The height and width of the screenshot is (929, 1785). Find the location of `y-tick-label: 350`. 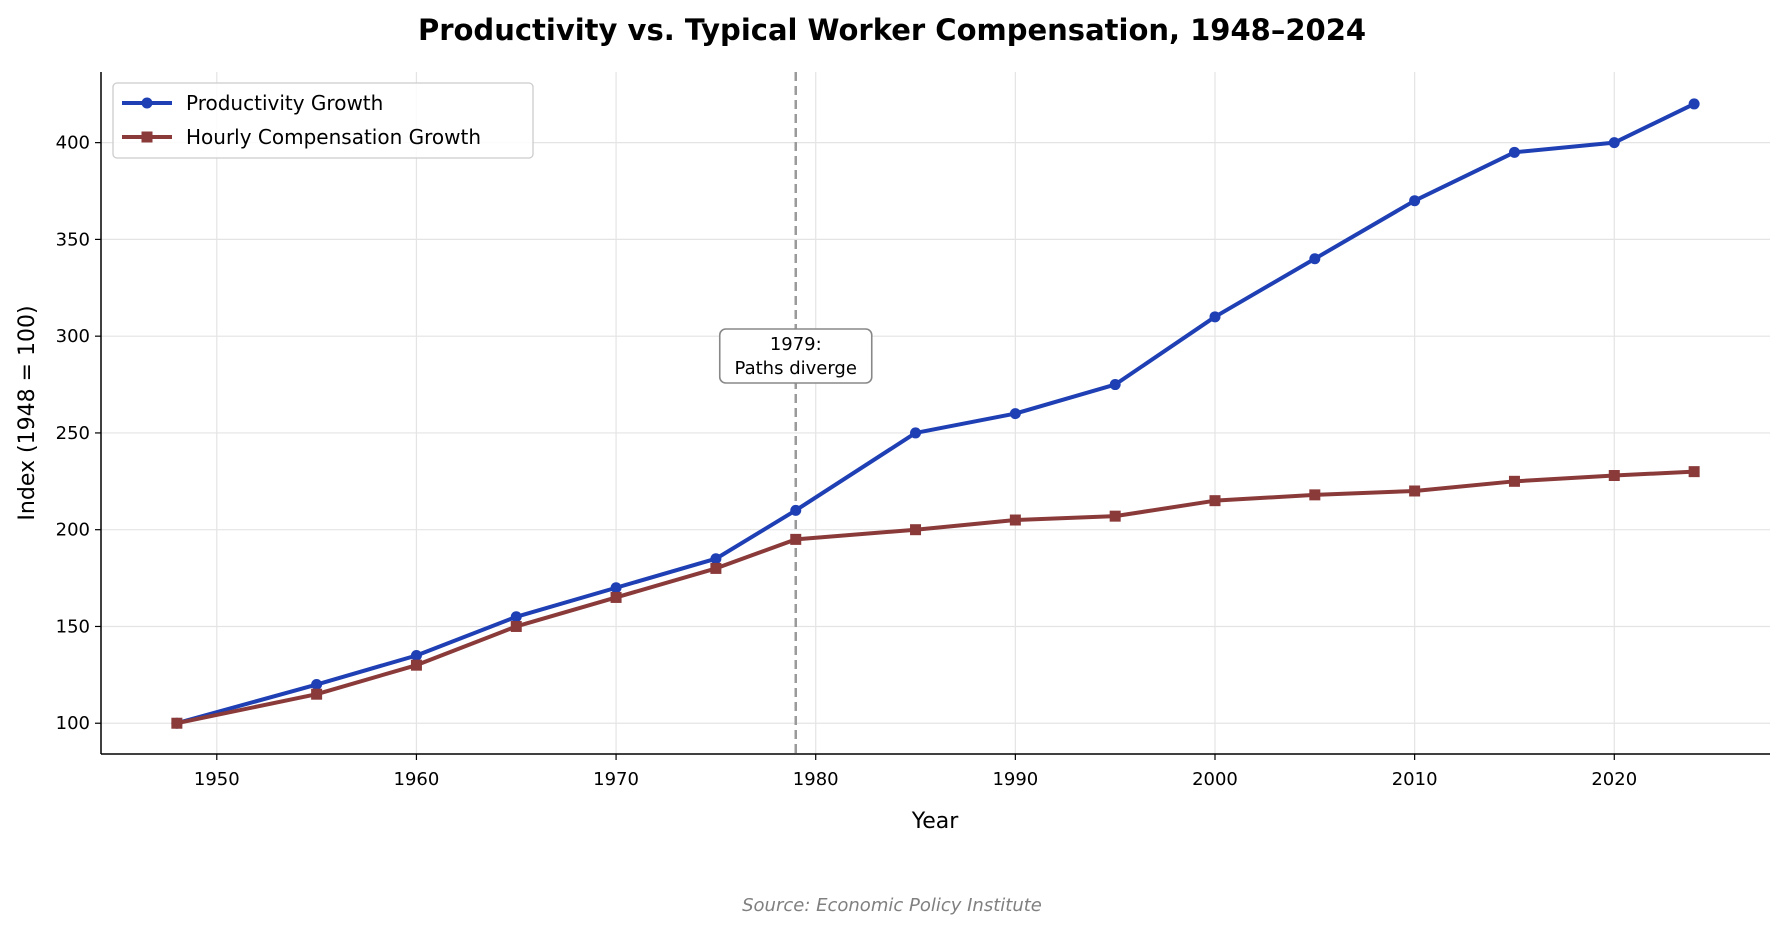

y-tick-label: 350 is located at coordinates (73, 239).